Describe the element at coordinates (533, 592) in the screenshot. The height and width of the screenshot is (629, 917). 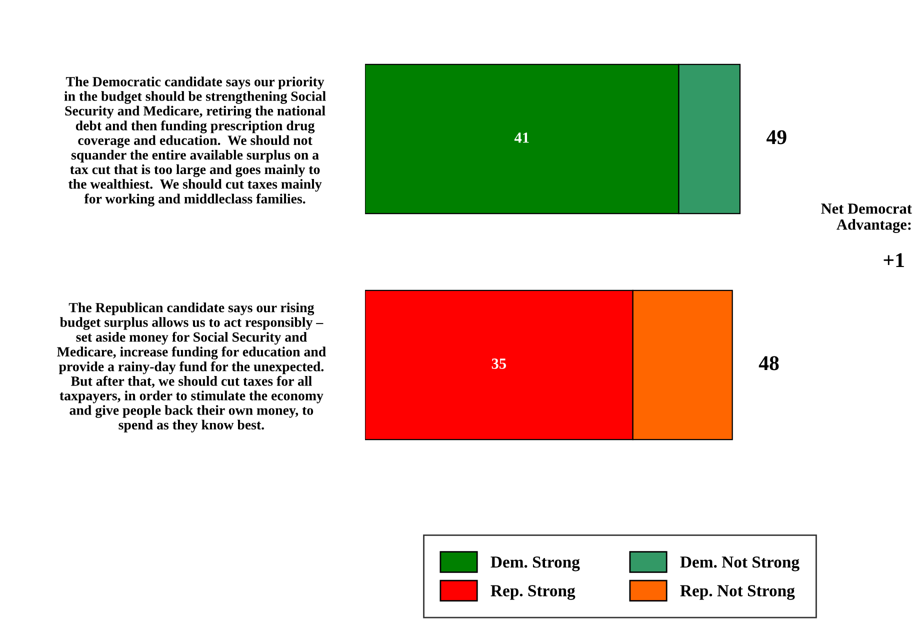
I see `legend-label: Rep. Strong` at that location.